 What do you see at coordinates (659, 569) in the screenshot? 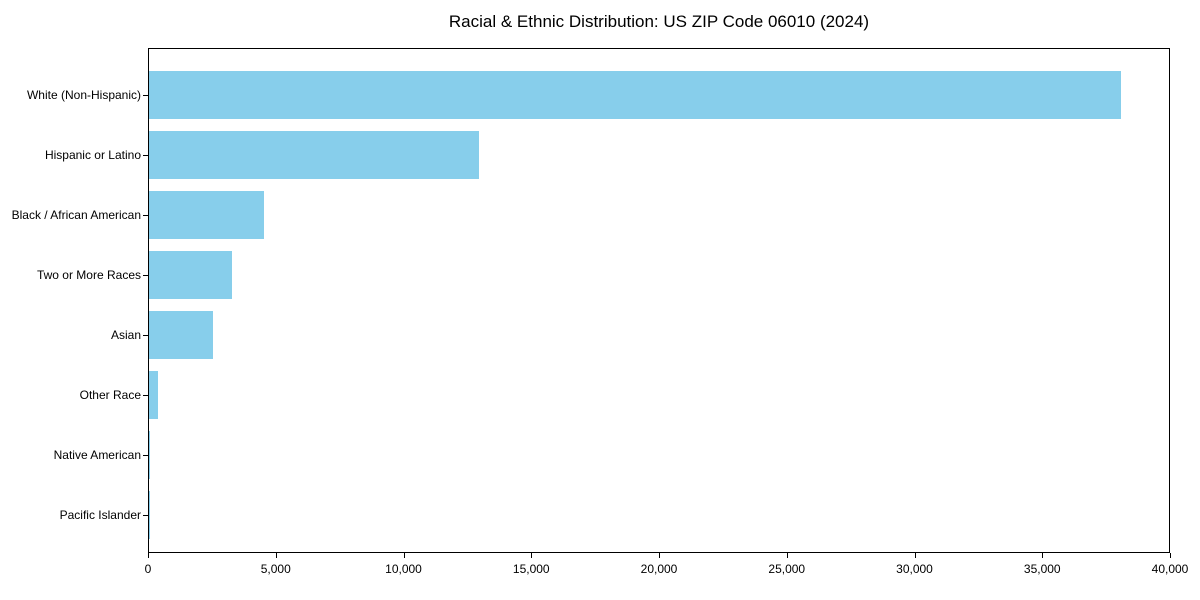
I see `x-tick-label: 20,000` at bounding box center [659, 569].